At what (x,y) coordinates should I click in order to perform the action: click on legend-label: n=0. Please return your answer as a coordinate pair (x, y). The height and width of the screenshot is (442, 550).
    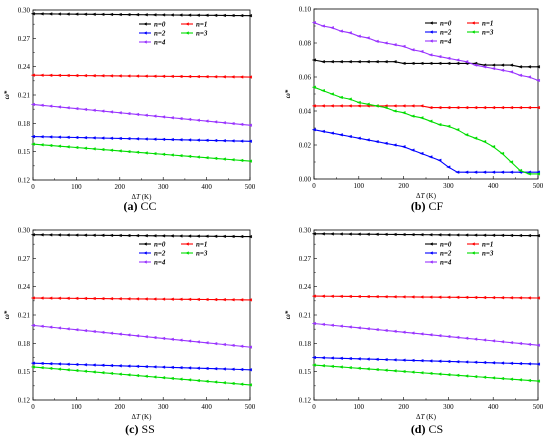
    Looking at the image, I should click on (446, 245).